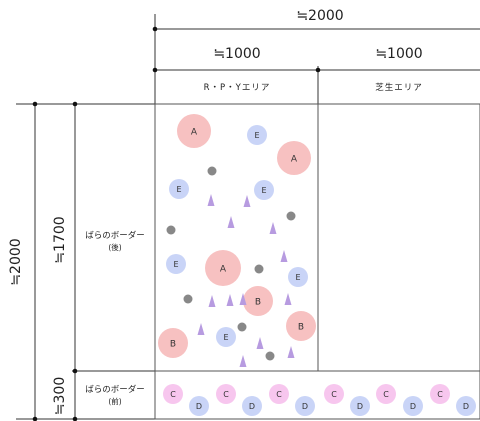 This screenshot has width=480, height=421. I want to click on area-left-label: R・P・Yエリア, so click(237, 88).